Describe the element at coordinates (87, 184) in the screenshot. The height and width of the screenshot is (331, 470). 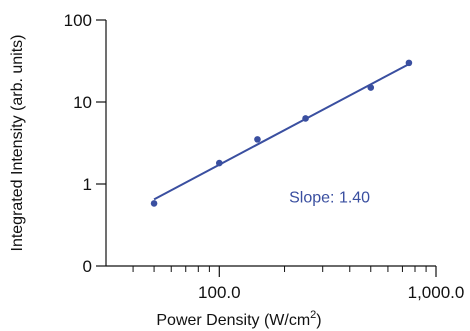
I see `y-tick-label: 1` at that location.